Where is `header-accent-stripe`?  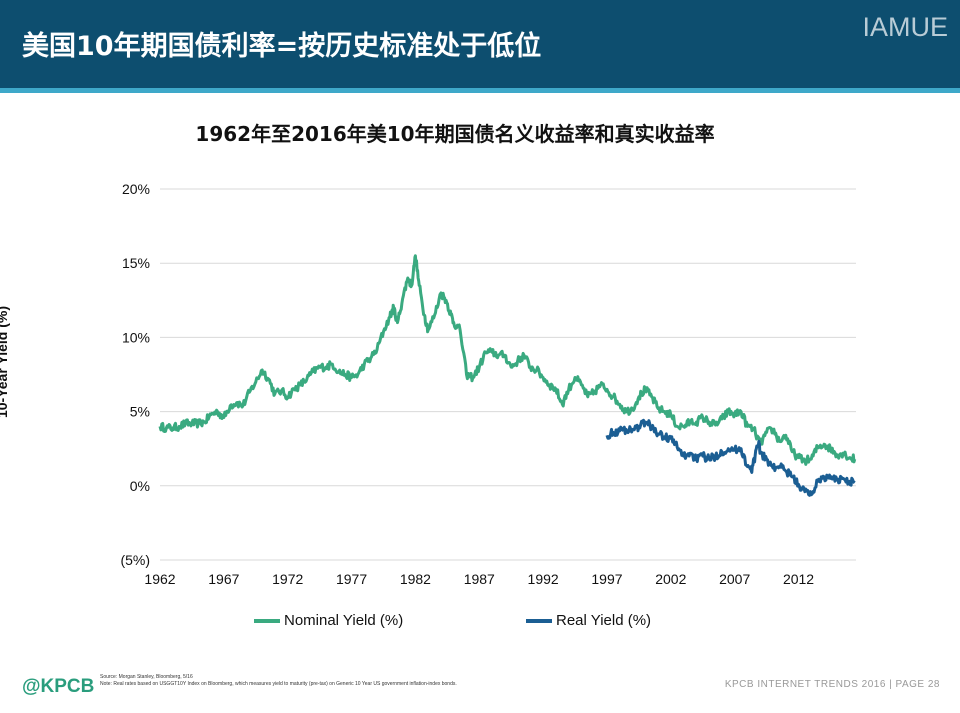 header-accent-stripe is located at coordinates (480, 90).